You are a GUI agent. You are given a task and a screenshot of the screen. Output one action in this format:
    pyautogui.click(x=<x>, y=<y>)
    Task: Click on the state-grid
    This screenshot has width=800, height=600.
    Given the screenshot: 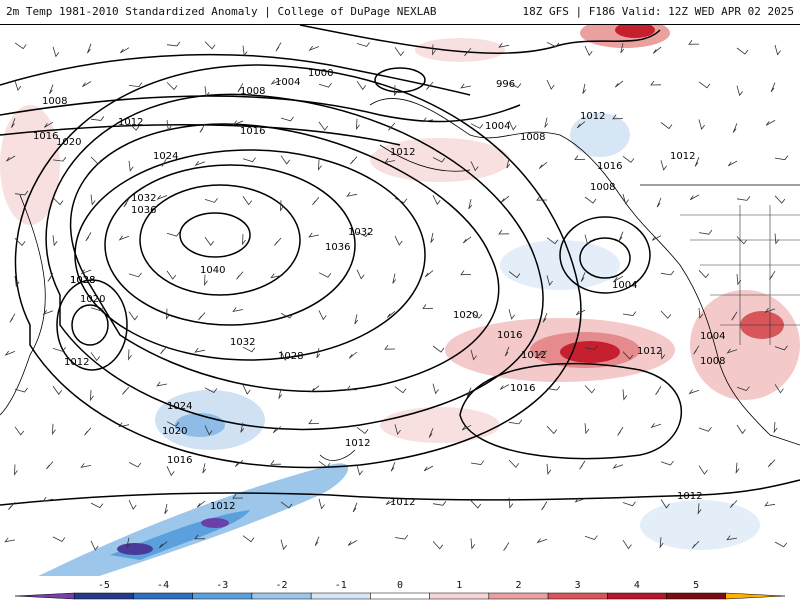 What is the action you would take?
    pyautogui.click(x=740, y=275)
    